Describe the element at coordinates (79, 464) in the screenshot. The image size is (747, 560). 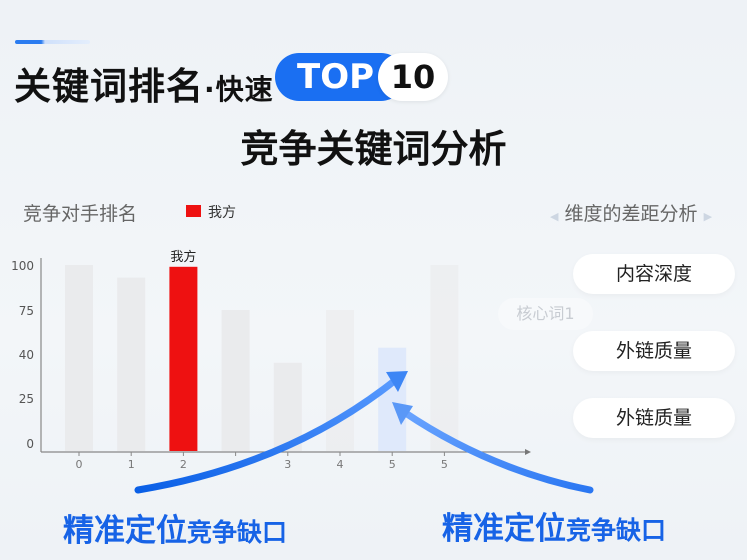
I see `x-tick-label: 0` at that location.